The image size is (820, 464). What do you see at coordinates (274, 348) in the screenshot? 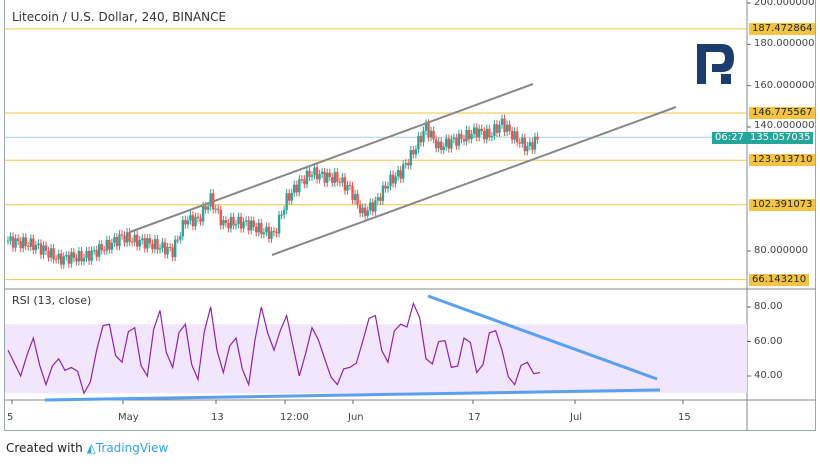
I see `rsi-line` at bounding box center [274, 348].